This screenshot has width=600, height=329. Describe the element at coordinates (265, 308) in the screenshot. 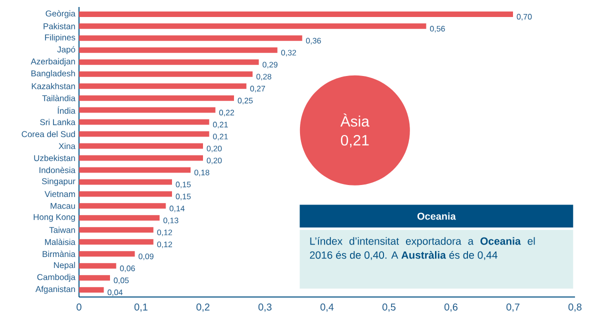

I see `x-tick-label: 0,3` at that location.